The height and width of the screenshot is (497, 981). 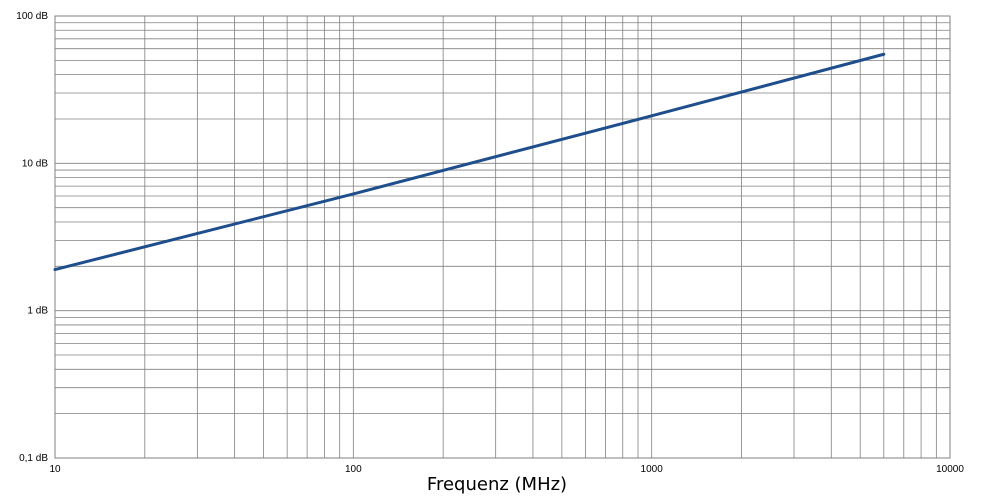 I want to click on y-tick-labels: 0,1 dB 1 dB 10 dB 100 dB, so click(x=32, y=237).